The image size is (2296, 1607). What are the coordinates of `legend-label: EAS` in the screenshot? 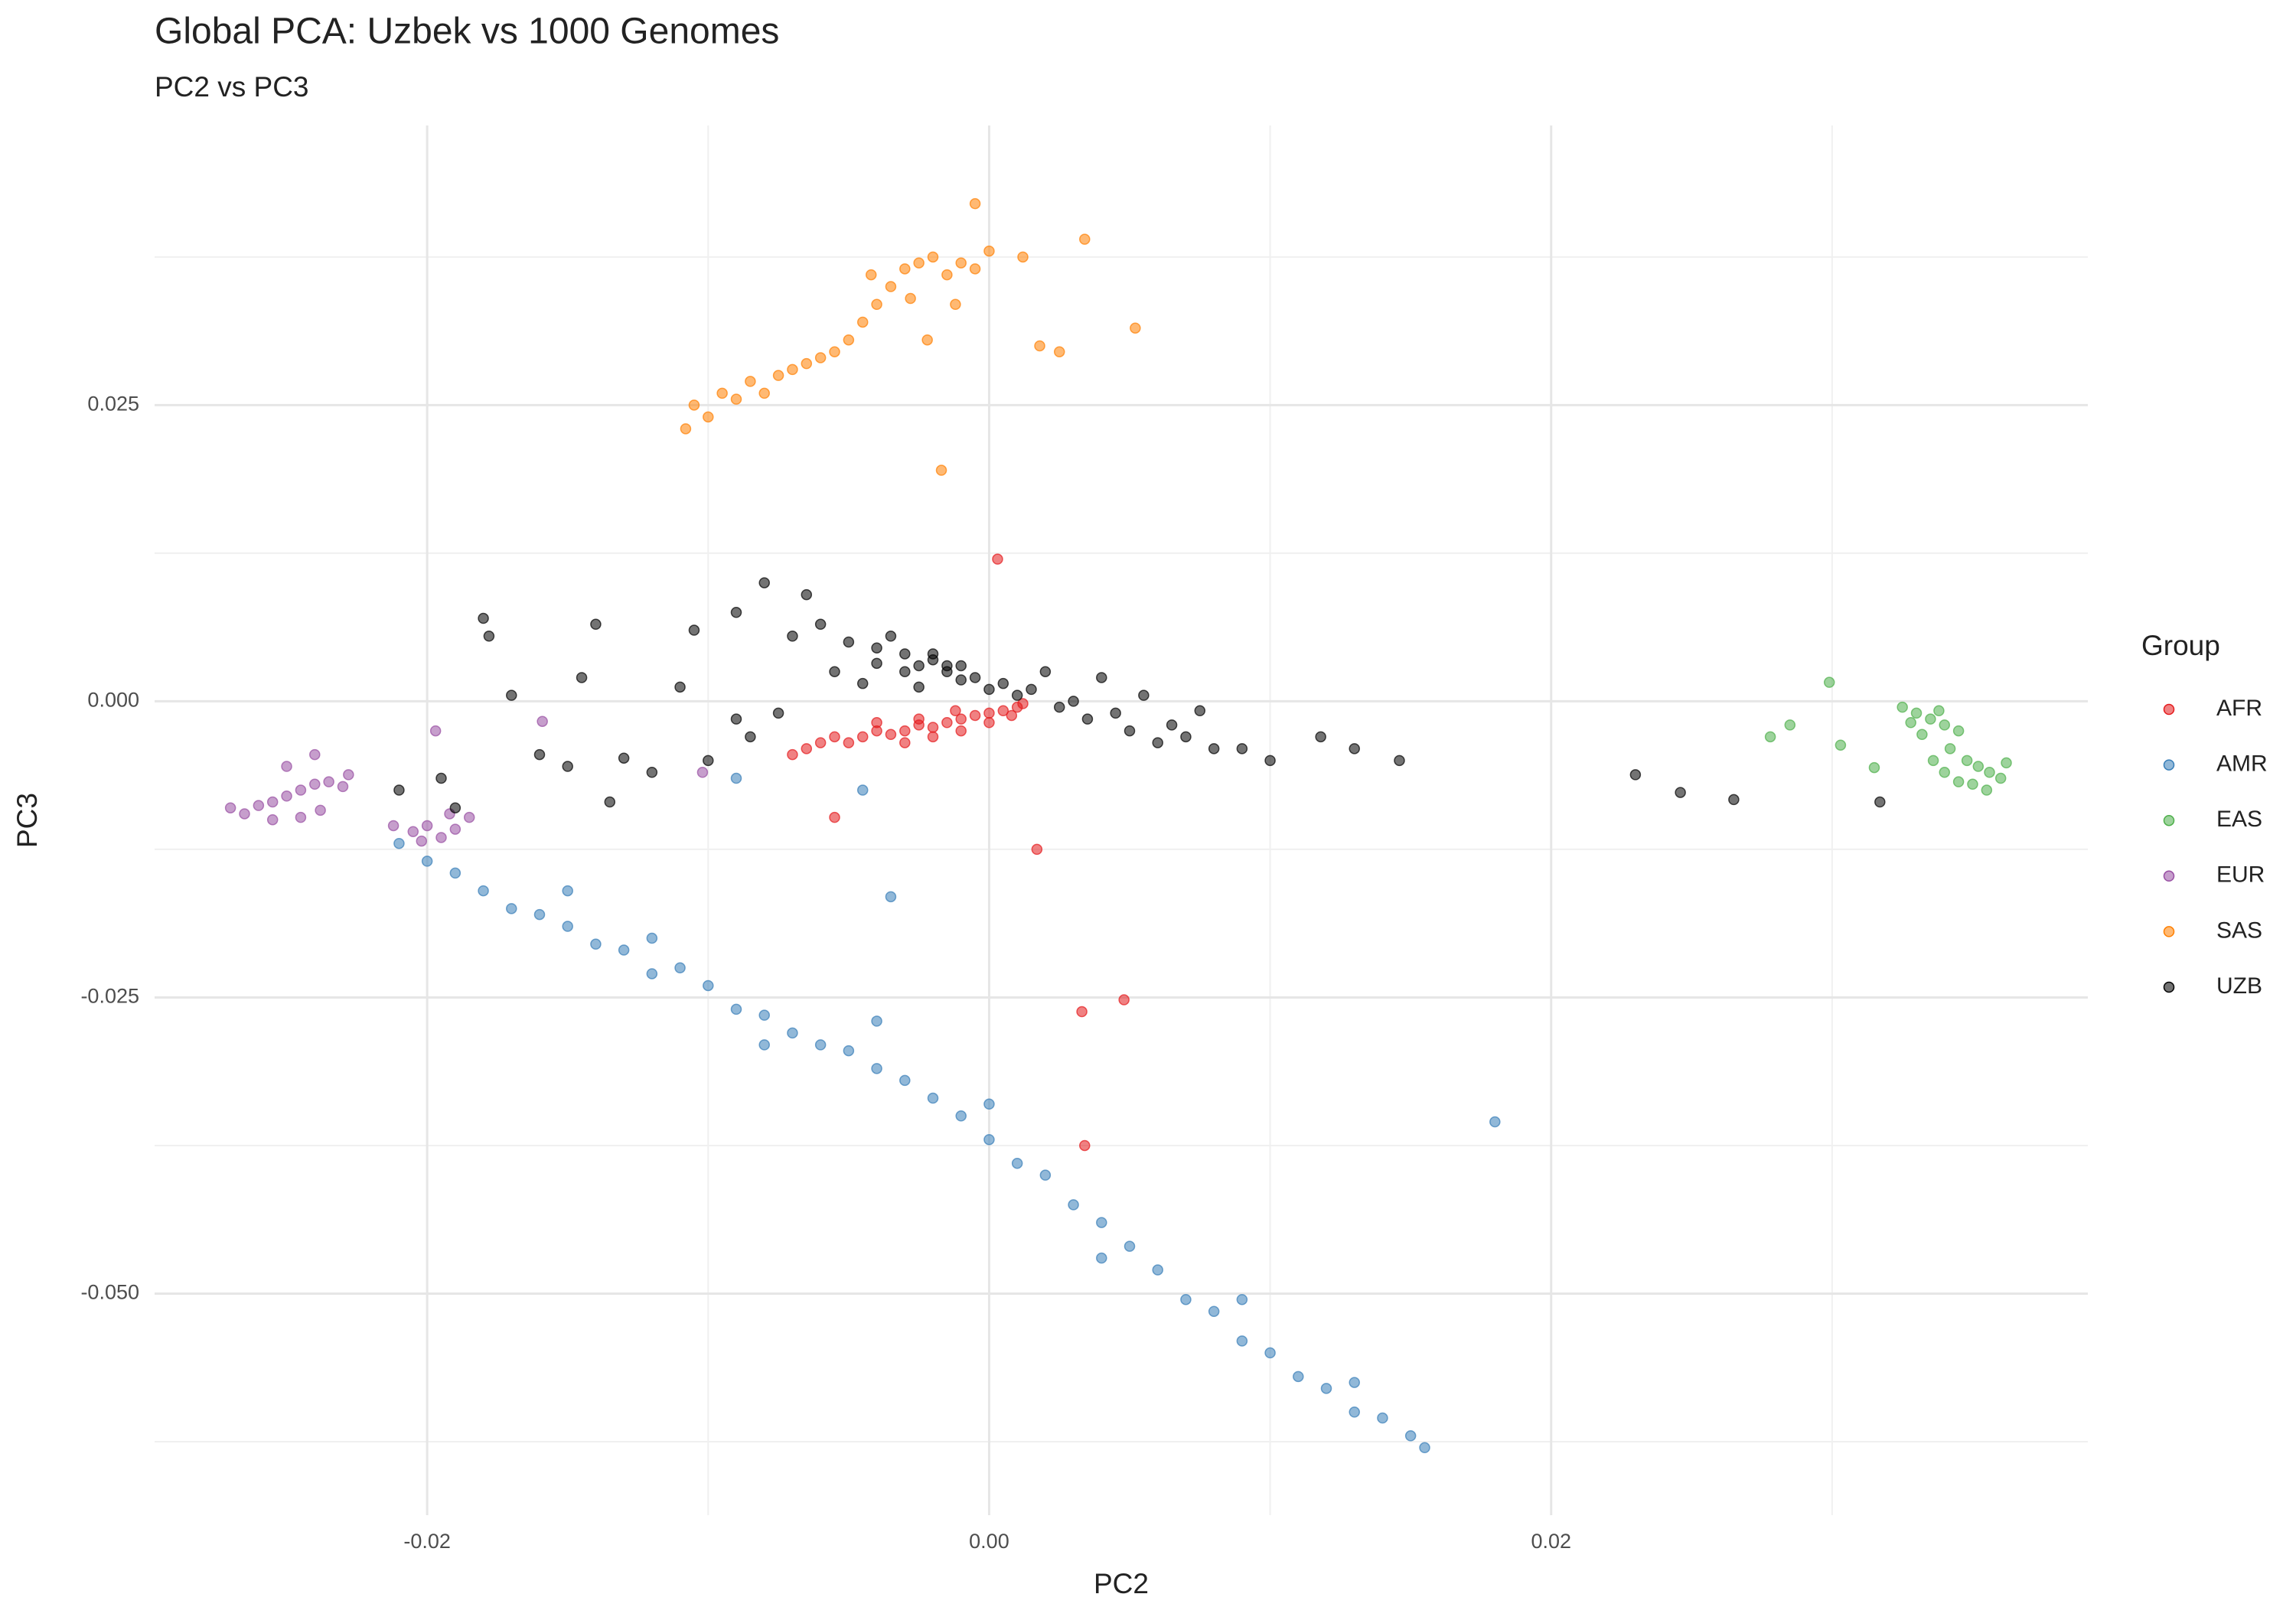 It's located at (2239, 819).